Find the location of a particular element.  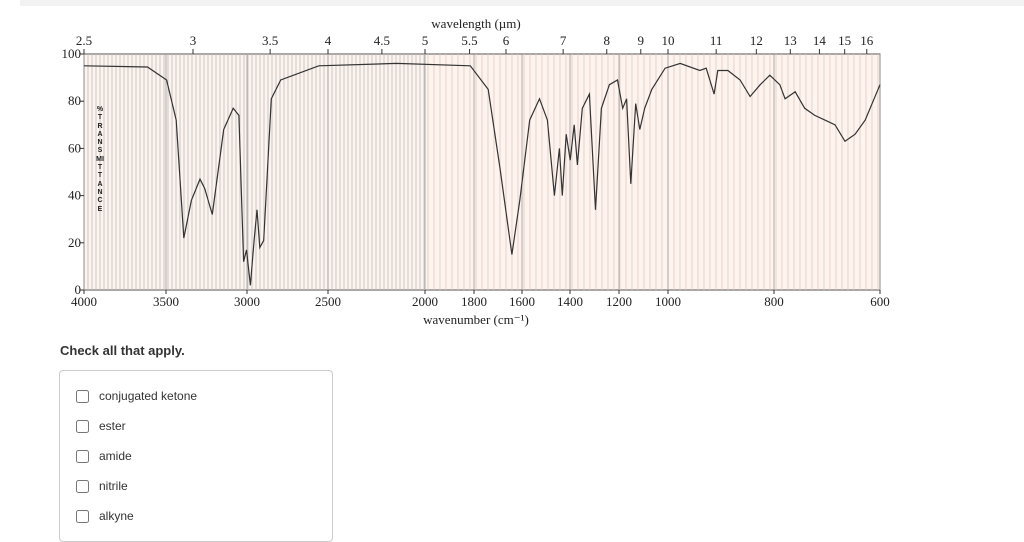

x-tick-label: 1400 is located at coordinates (570, 301).